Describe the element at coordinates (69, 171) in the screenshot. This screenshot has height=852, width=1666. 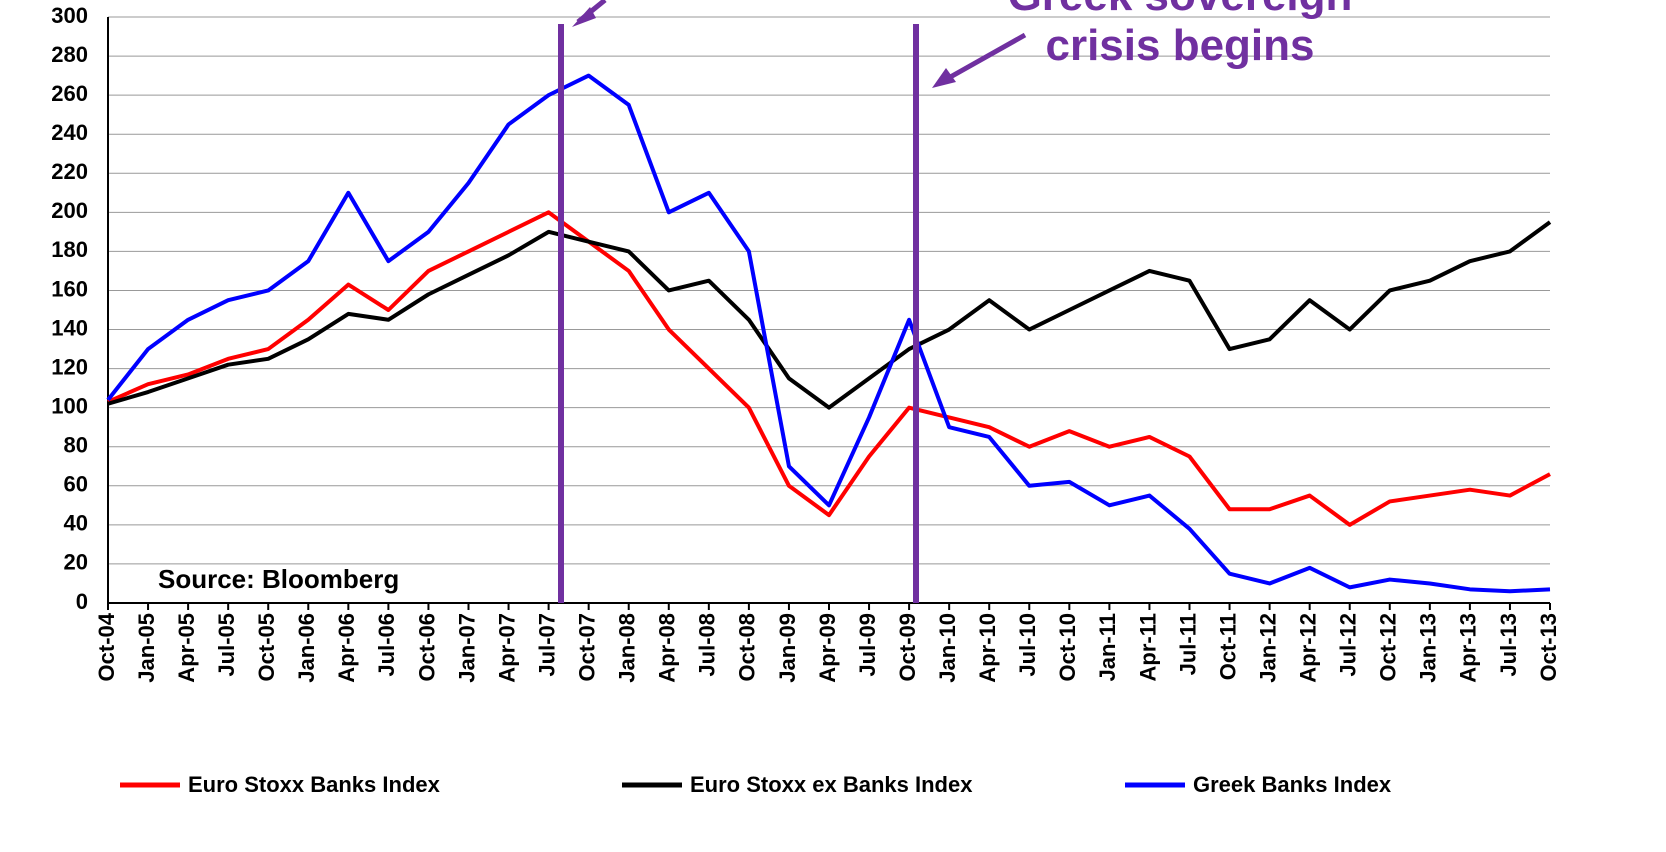
I see `y-tick-label: 220` at that location.